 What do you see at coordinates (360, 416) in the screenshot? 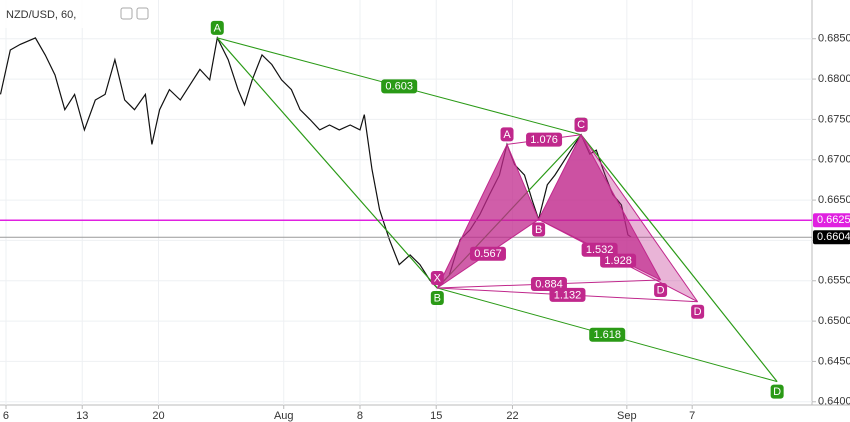
I see `x-tick-label: 8` at bounding box center [360, 416].